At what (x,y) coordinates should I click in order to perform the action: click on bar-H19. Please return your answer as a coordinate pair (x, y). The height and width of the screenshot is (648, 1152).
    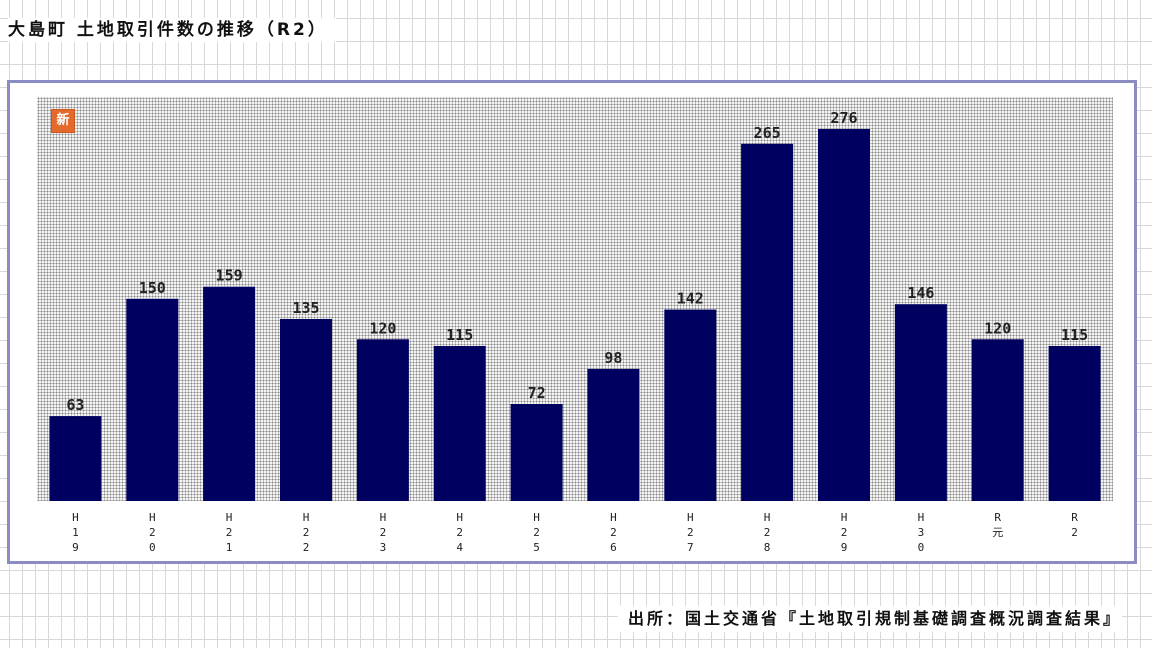
    Looking at the image, I should click on (75, 458).